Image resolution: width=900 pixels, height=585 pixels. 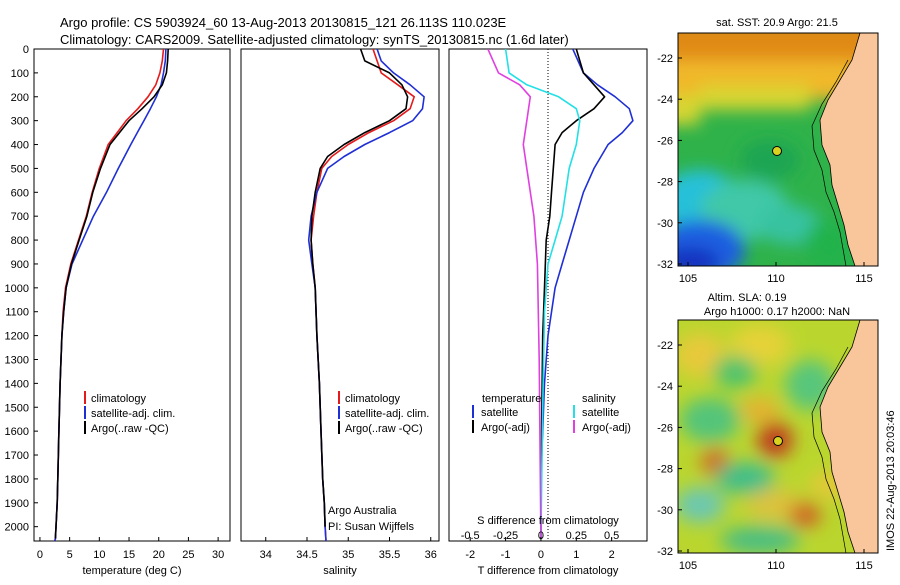 What do you see at coordinates (70, 555) in the screenshot?
I see `x-tick-label: 5` at bounding box center [70, 555].